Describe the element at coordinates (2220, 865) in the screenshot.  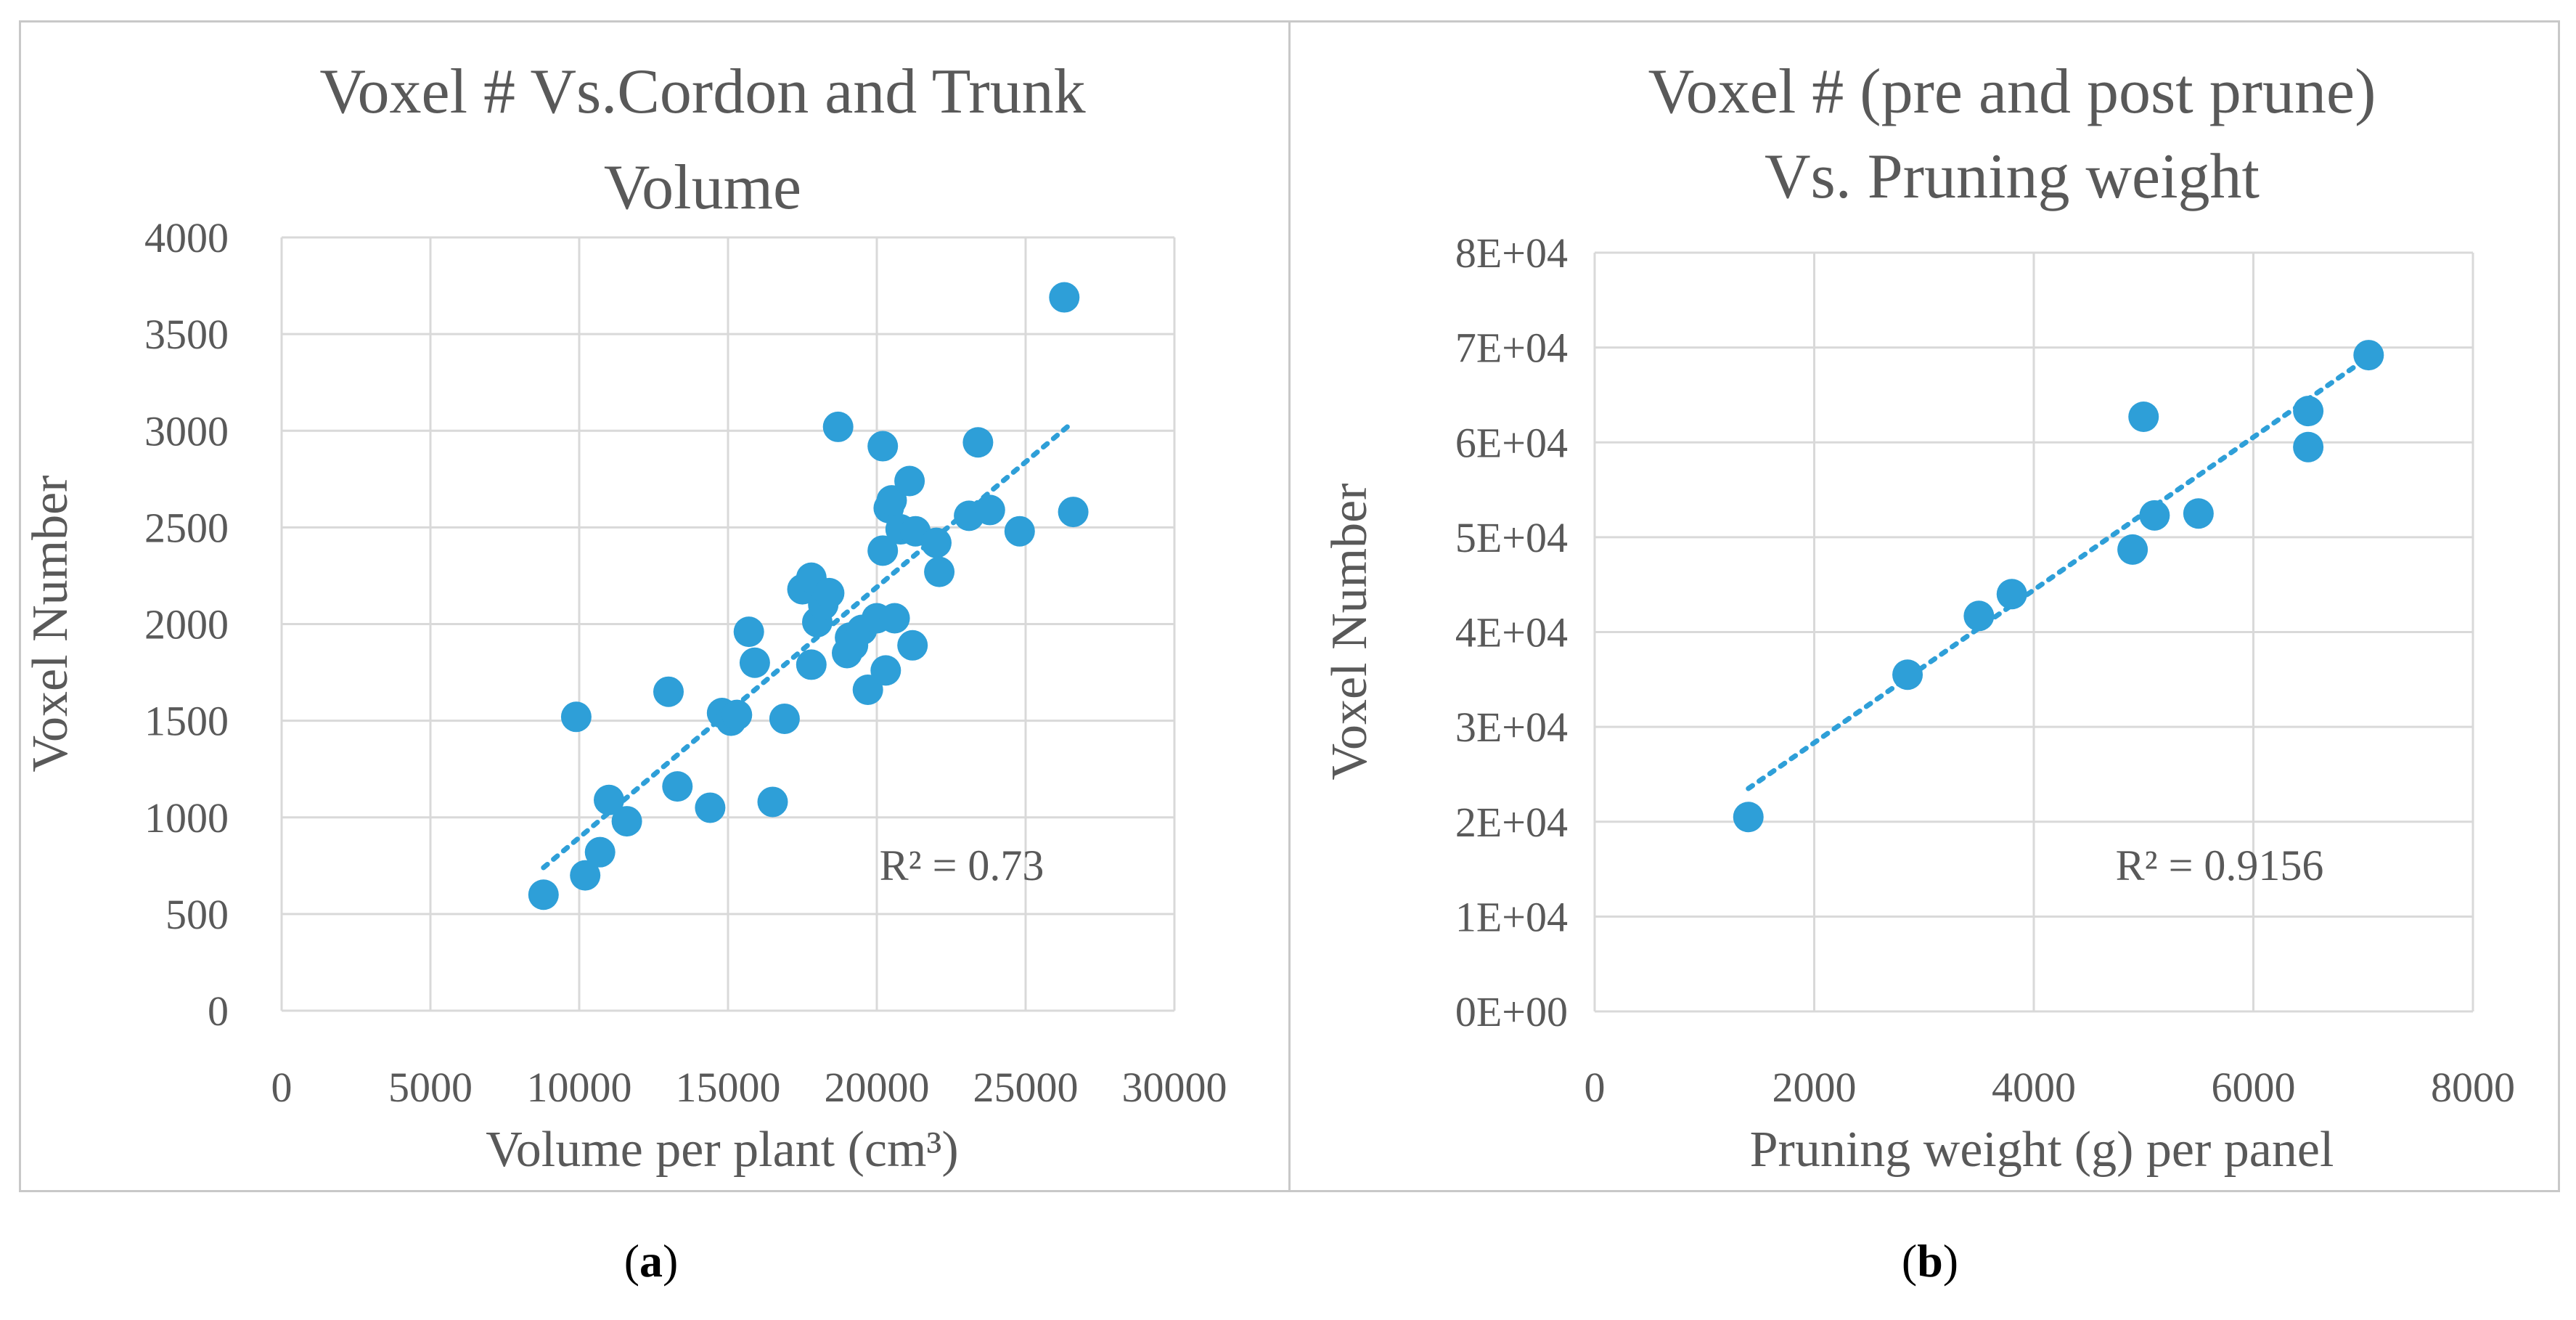
I see `r-squared-annotation: R² = 0.9156` at that location.